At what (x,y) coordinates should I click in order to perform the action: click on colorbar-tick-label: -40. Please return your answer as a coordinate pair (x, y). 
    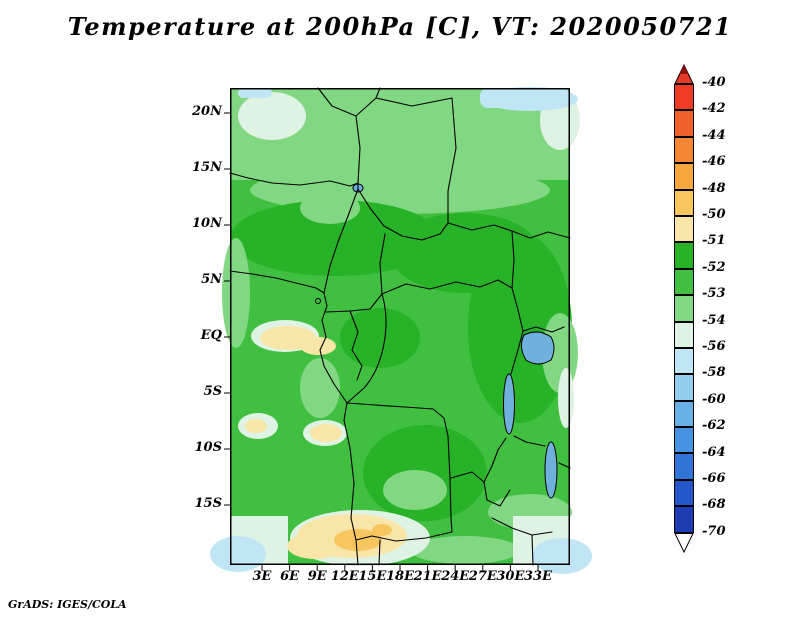
    Looking at the image, I should click on (714, 82).